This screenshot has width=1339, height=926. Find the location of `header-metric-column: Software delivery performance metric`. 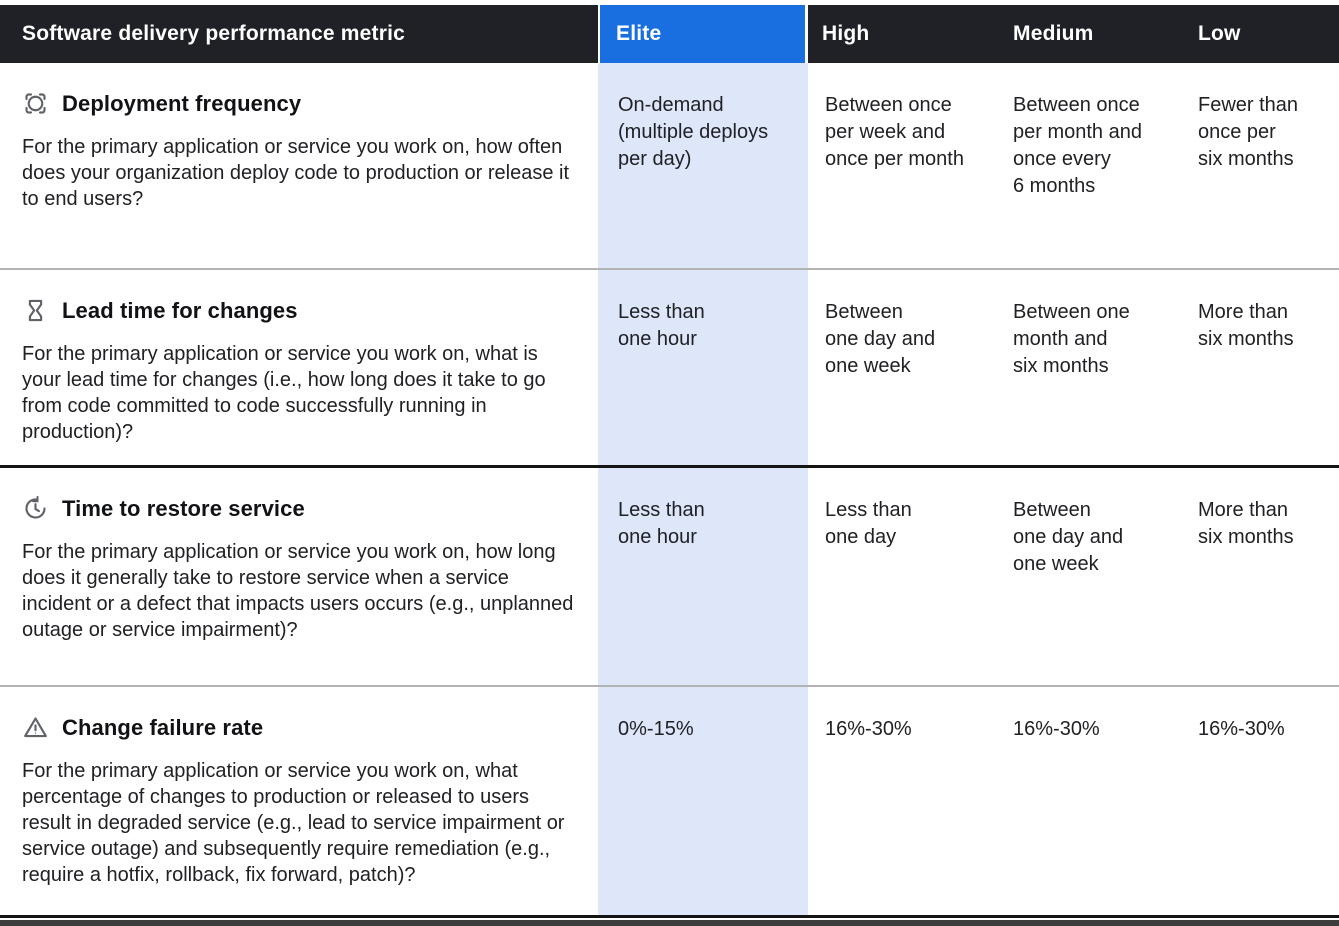

header-metric-column: Software delivery performance metric is located at coordinates (299, 34).